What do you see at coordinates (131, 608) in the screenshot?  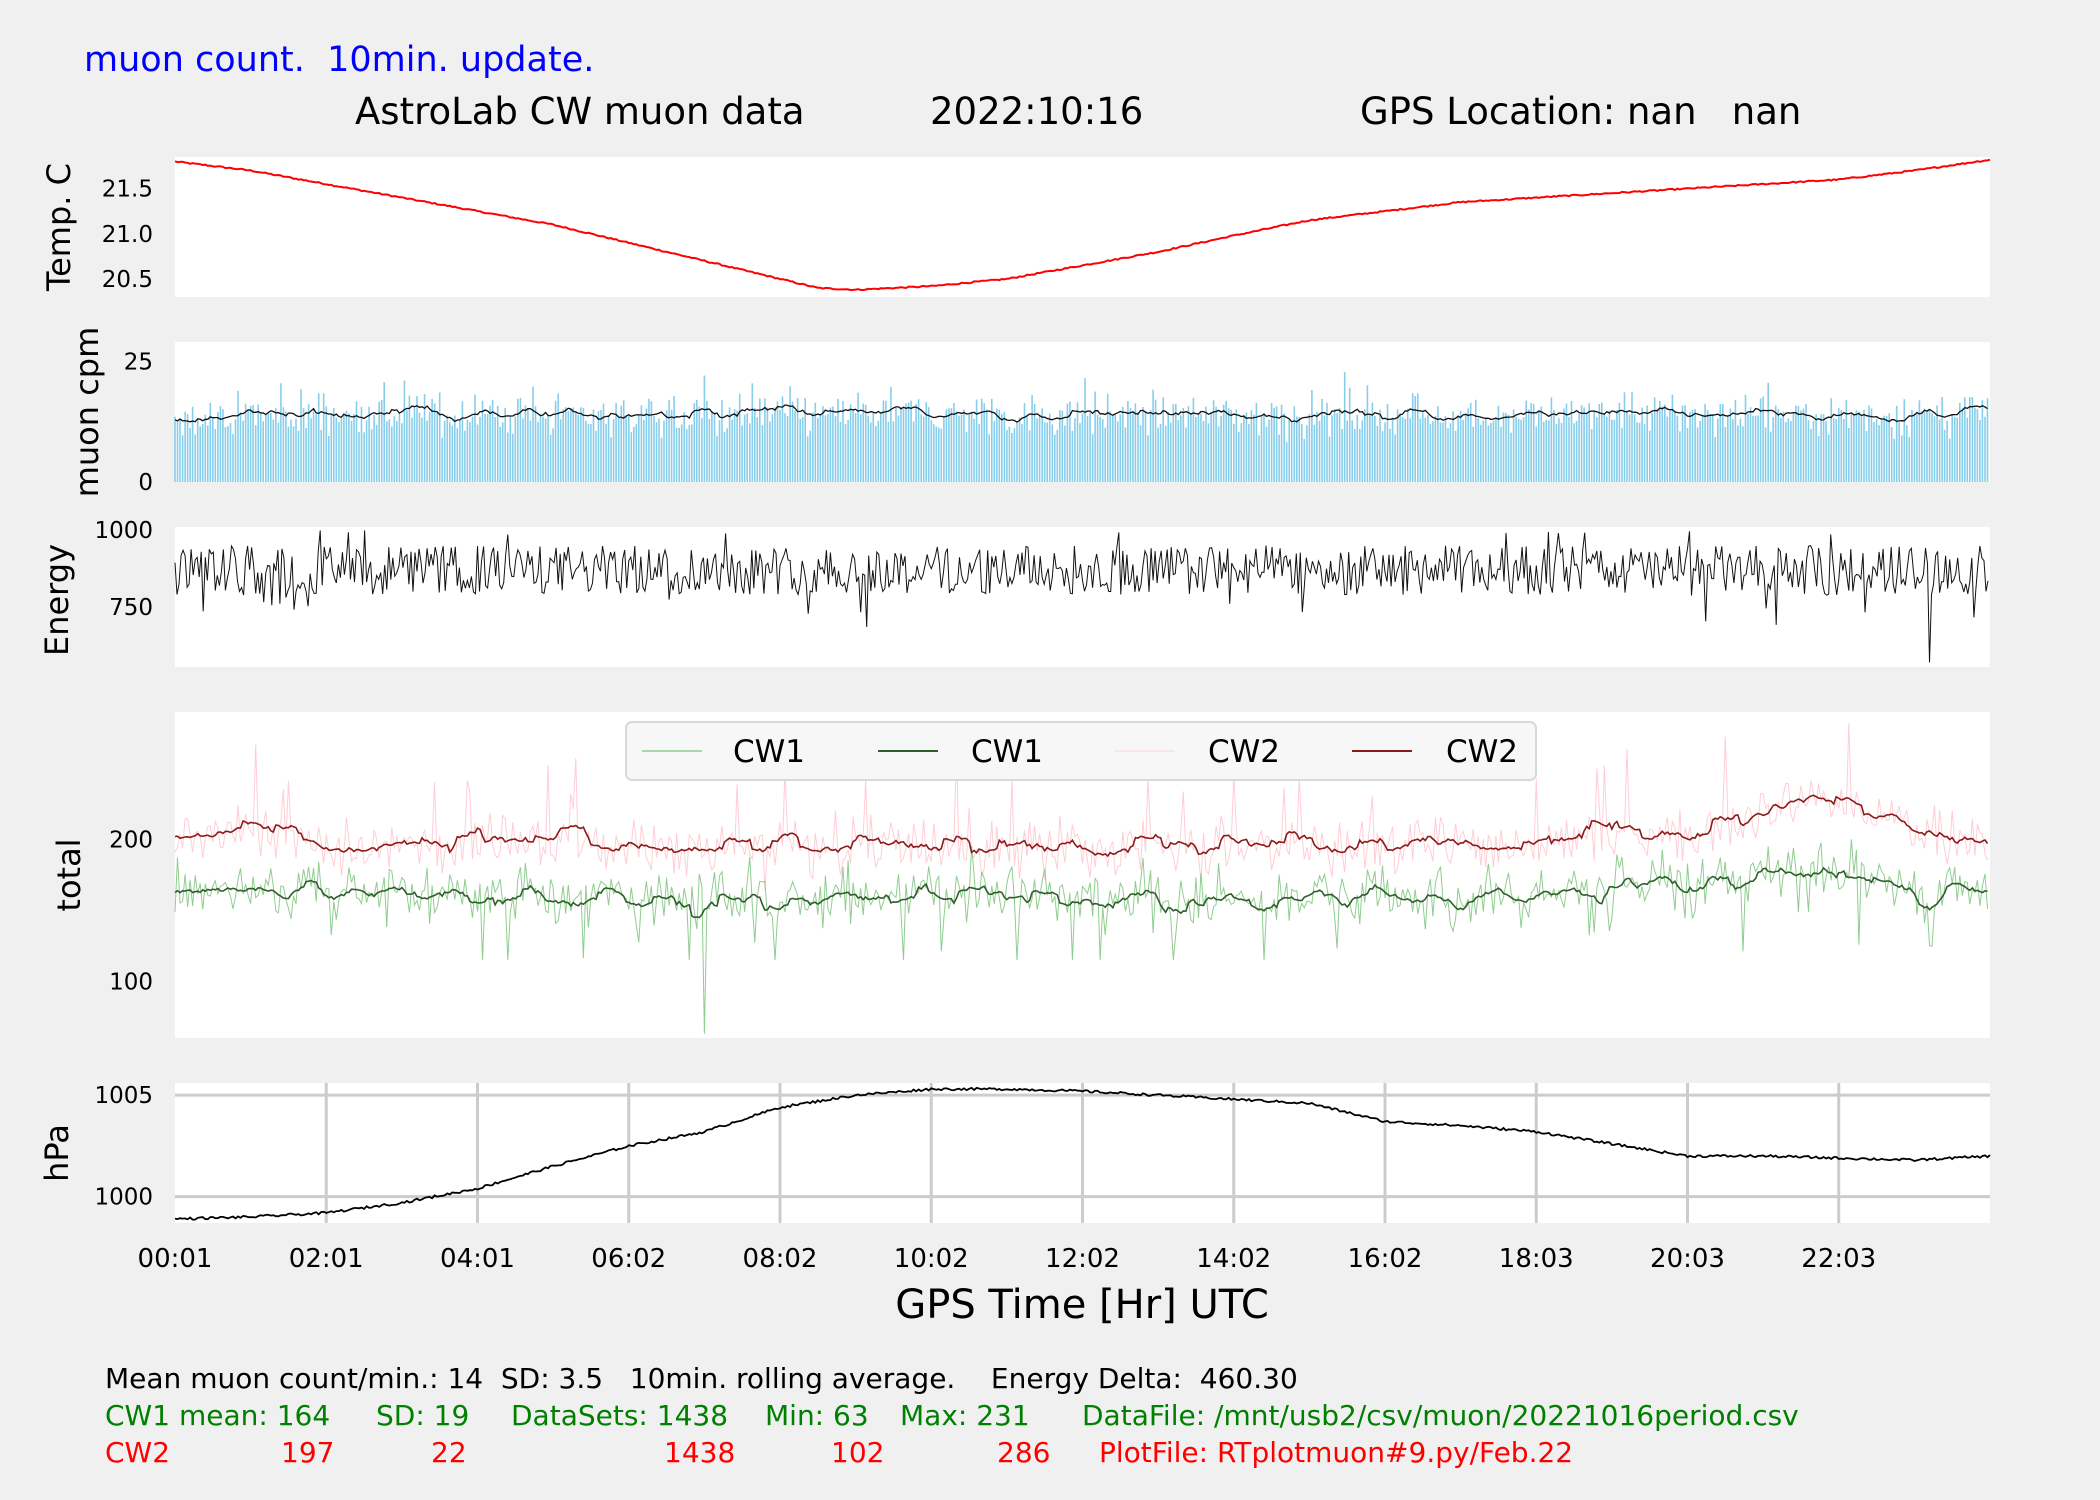 I see `y-tick-label: 750` at bounding box center [131, 608].